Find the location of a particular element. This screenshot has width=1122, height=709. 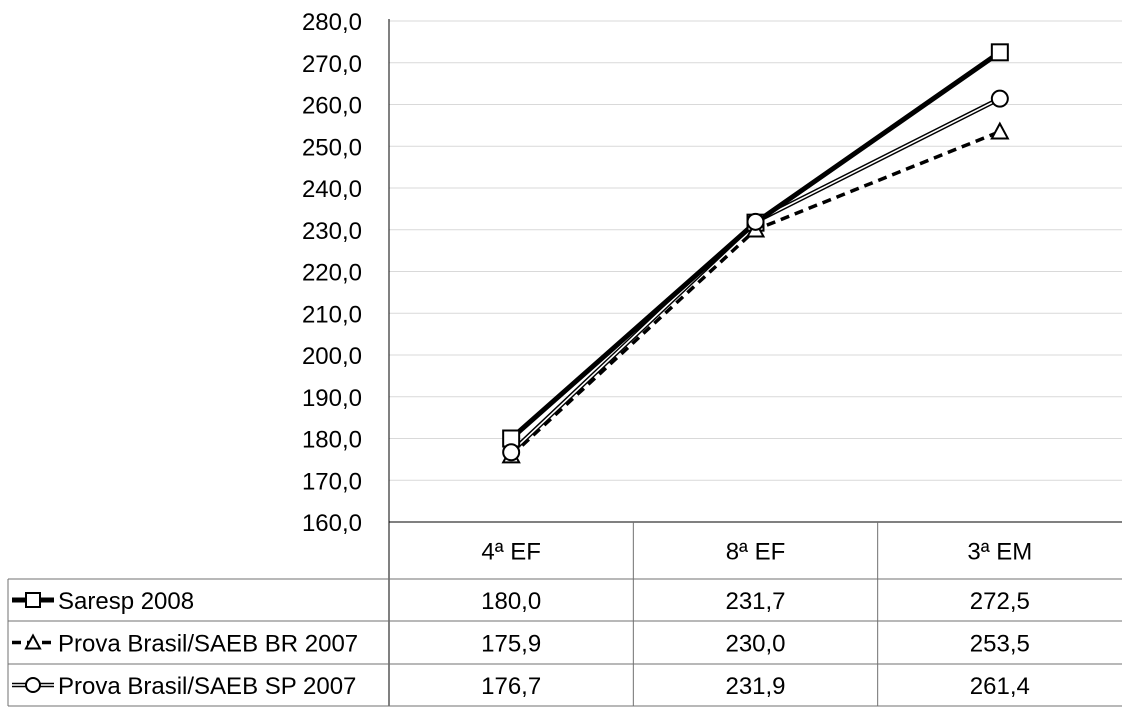

category-label: 3ª EM is located at coordinates (999, 552).